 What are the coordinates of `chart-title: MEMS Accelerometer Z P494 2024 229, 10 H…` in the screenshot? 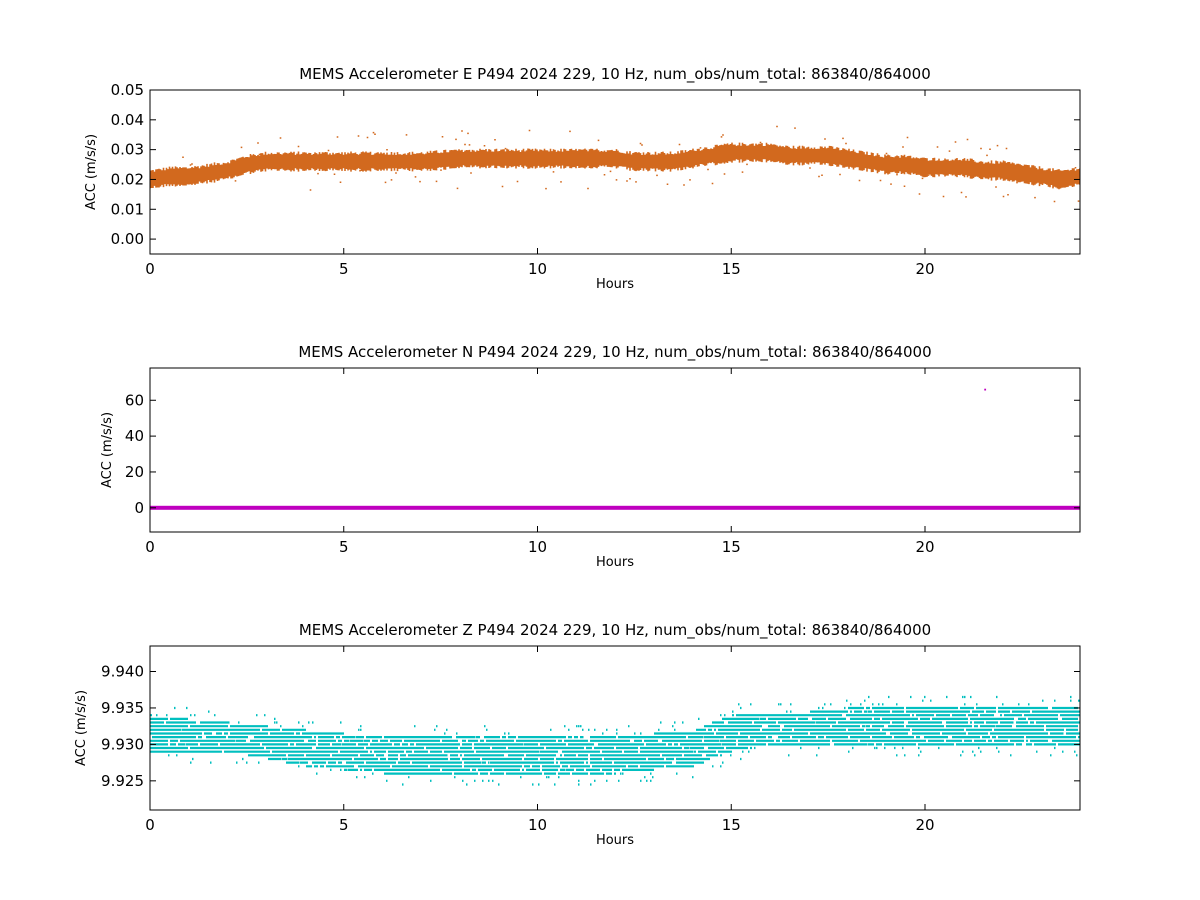 It's located at (615, 630).